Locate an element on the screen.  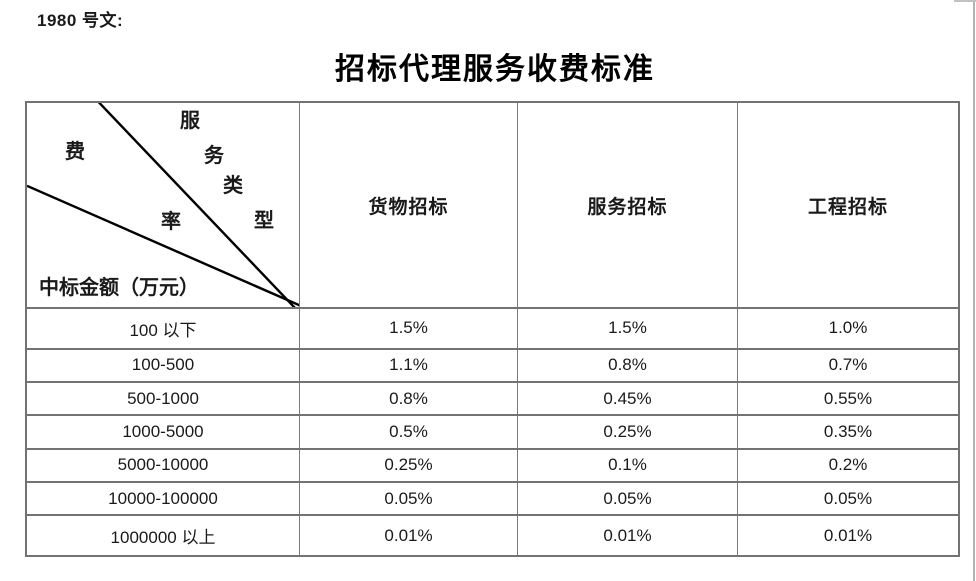
fee-cell-service: 1.5% is located at coordinates (627, 328).